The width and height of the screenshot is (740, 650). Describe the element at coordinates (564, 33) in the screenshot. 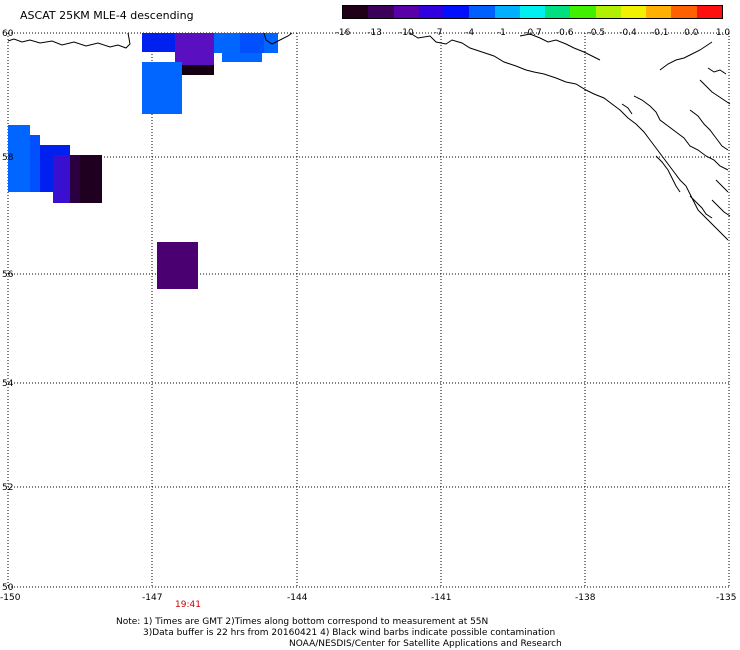

I see `color-scale-label: -0.6` at that location.